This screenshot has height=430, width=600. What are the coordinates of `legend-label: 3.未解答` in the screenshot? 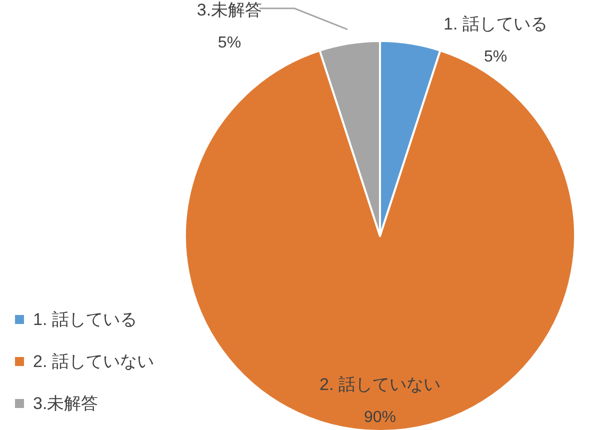 It's located at (65, 403).